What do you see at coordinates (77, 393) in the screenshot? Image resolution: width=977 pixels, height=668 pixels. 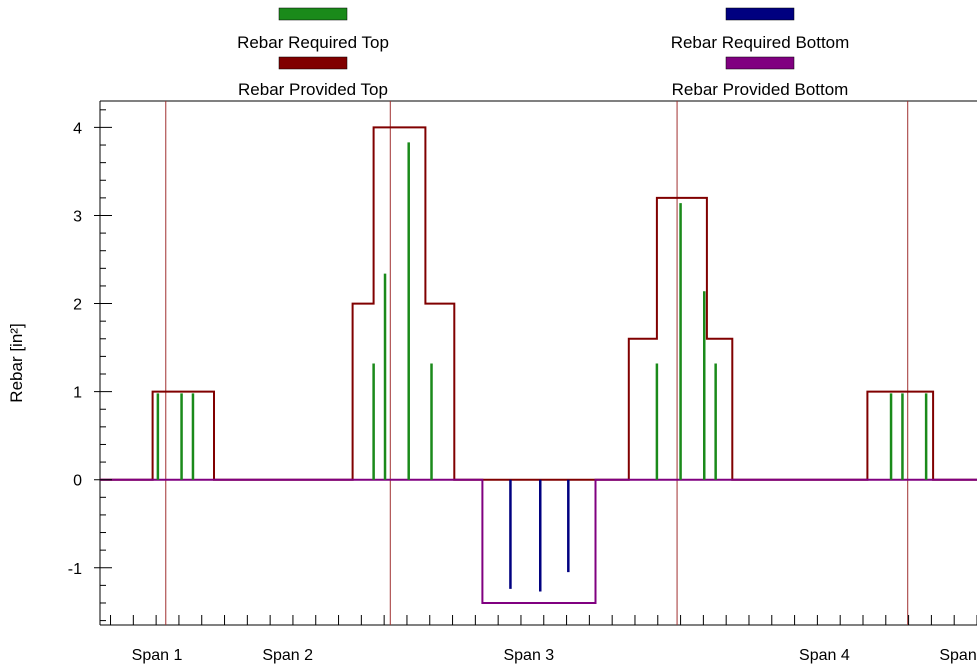 I see `y-tick-label: 1` at bounding box center [77, 393].